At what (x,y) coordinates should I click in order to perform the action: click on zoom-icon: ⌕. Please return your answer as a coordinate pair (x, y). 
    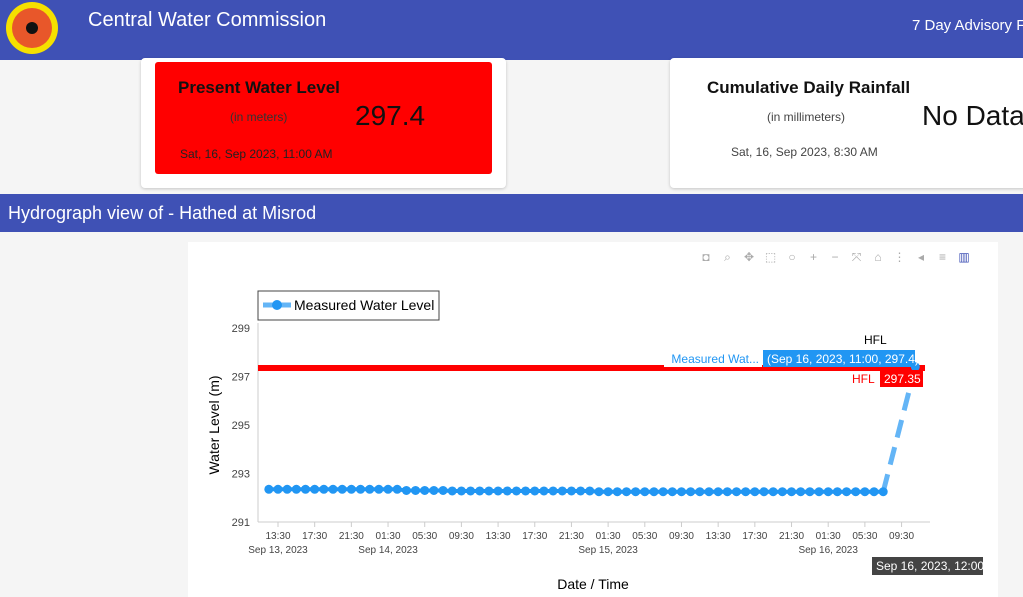
    Looking at the image, I should click on (727, 257).